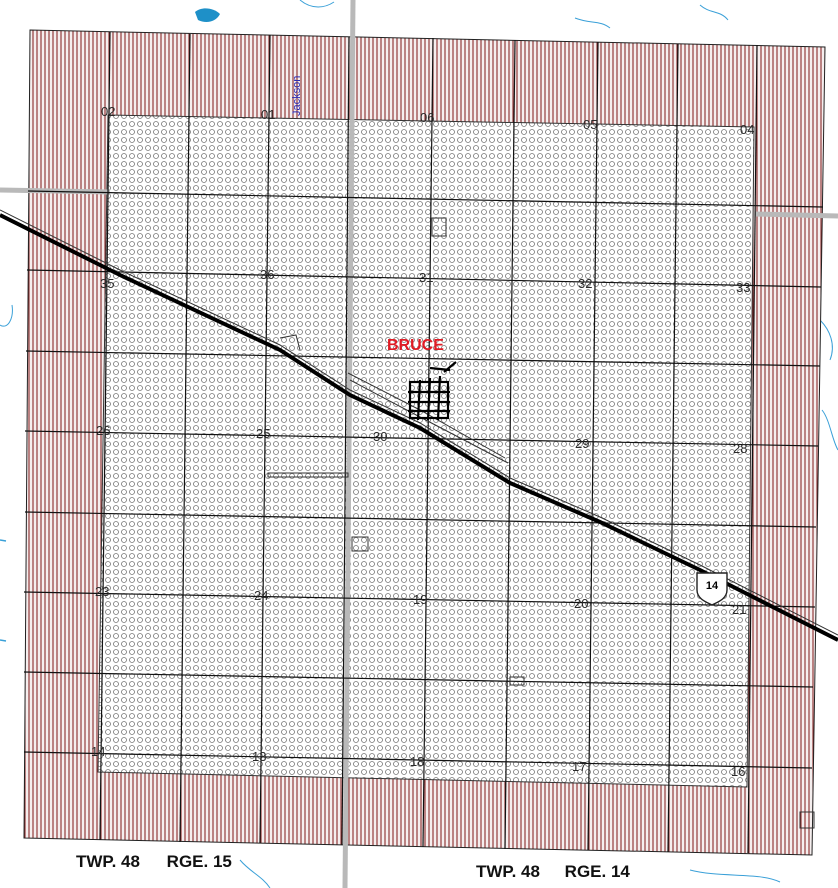 The width and height of the screenshot is (838, 888). What do you see at coordinates (154, 861) in the screenshot?
I see `township-label-west: TWP. 48 RGE. 15` at bounding box center [154, 861].